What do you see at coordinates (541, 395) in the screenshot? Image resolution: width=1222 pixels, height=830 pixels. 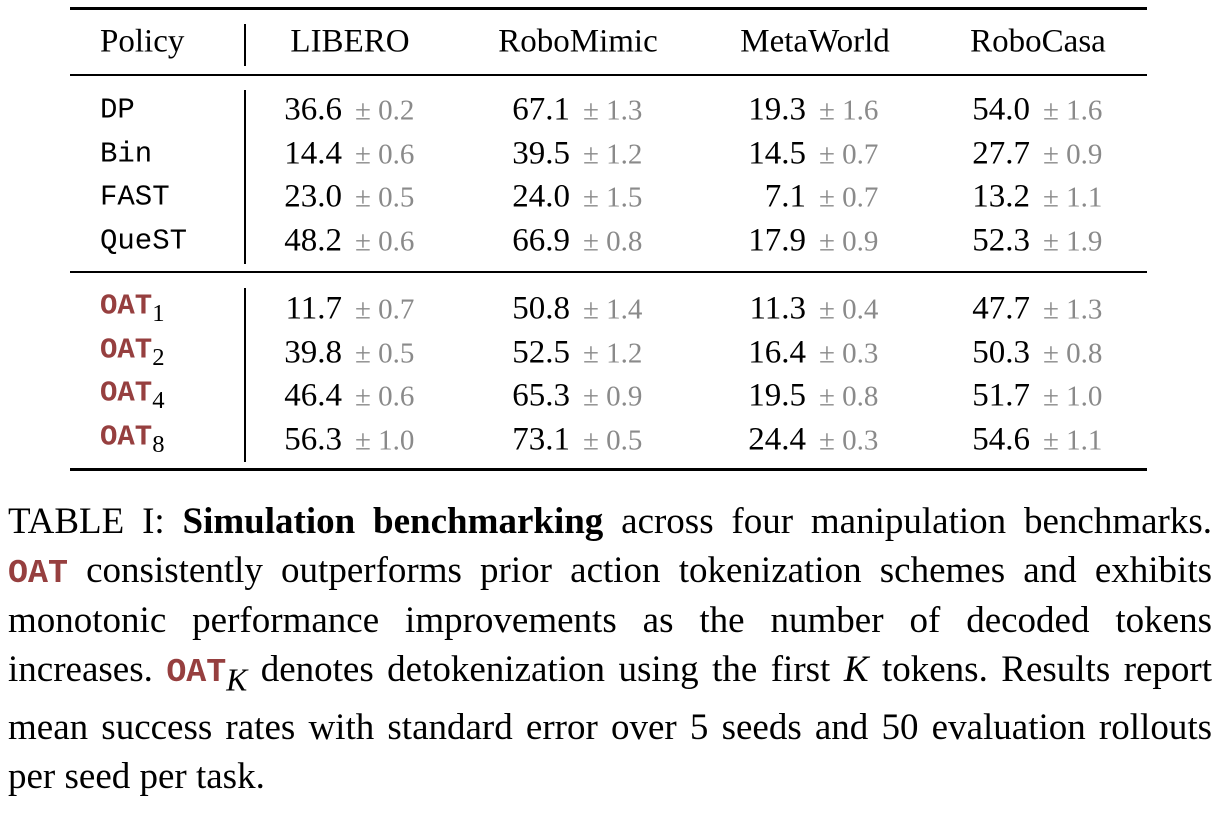 I see `mean-value: 65.3` at bounding box center [541, 395].